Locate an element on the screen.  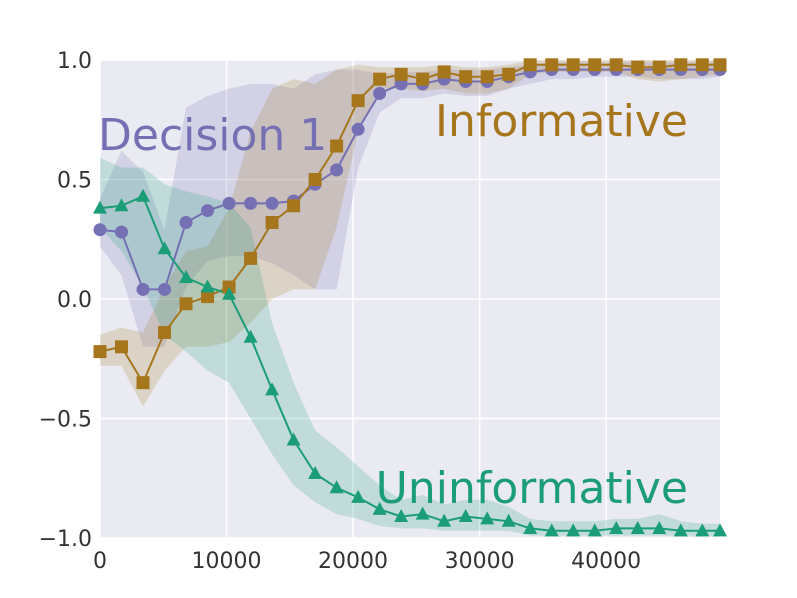
x-tick-label: 30000 is located at coordinates (480, 561).